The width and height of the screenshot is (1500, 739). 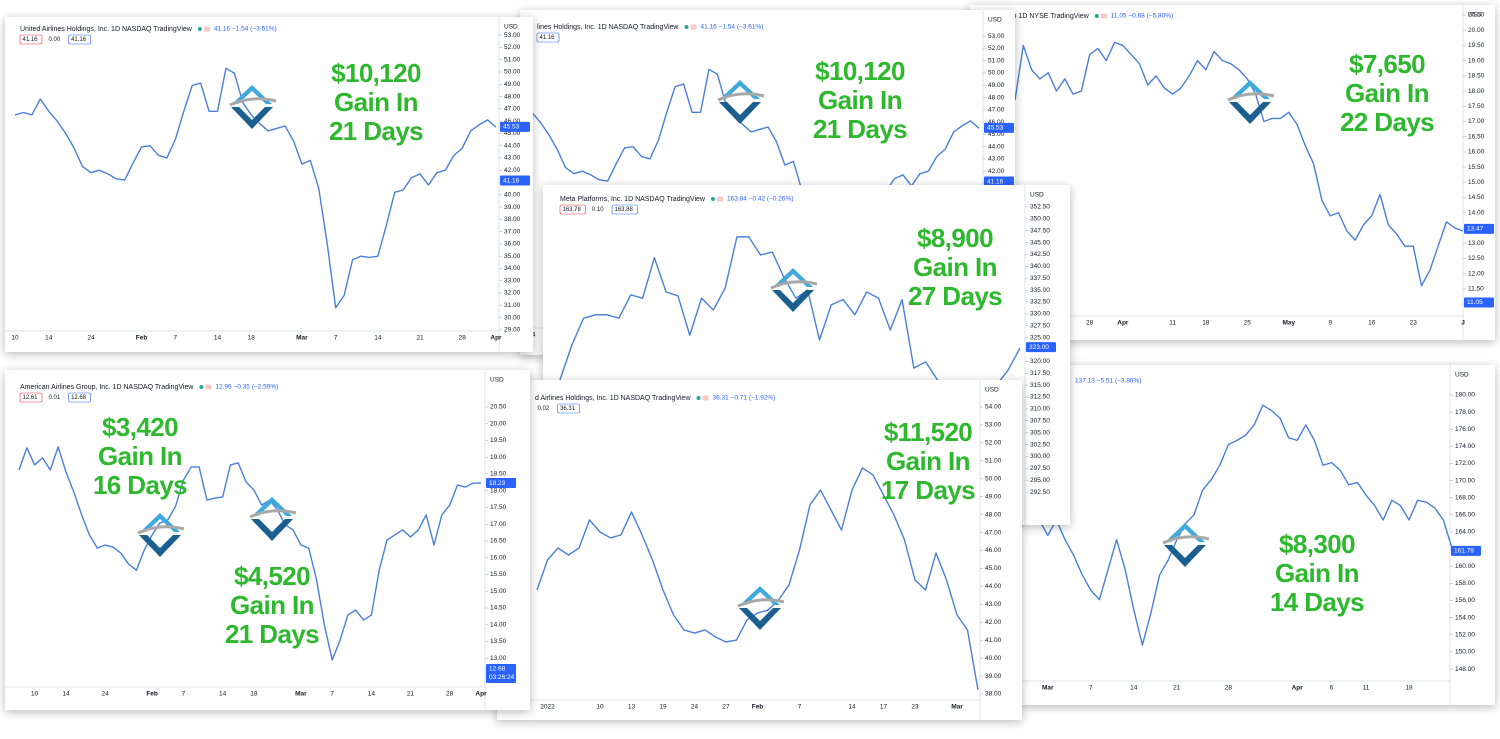 What do you see at coordinates (512, 109) in the screenshot?
I see `y-tick-label: 47.00` at bounding box center [512, 109].